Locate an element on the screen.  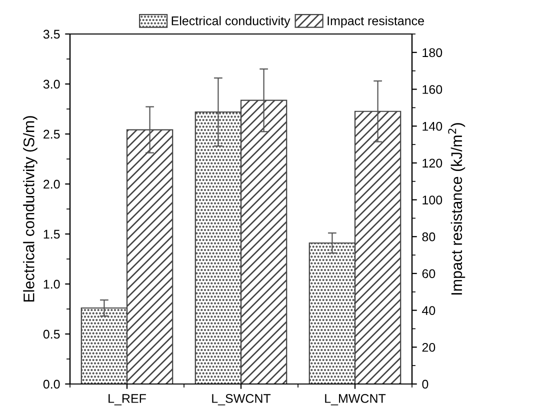
y2-tick-label: 60 is located at coordinates (429, 273).